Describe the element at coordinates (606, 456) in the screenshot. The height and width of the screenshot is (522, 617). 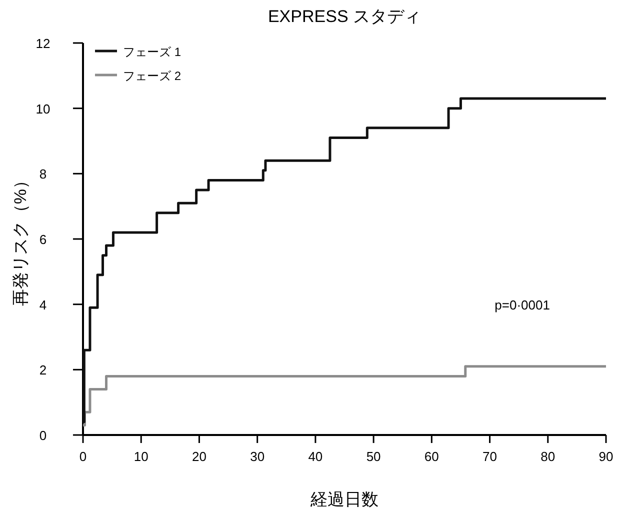
I see `x-tick-label: 90` at that location.